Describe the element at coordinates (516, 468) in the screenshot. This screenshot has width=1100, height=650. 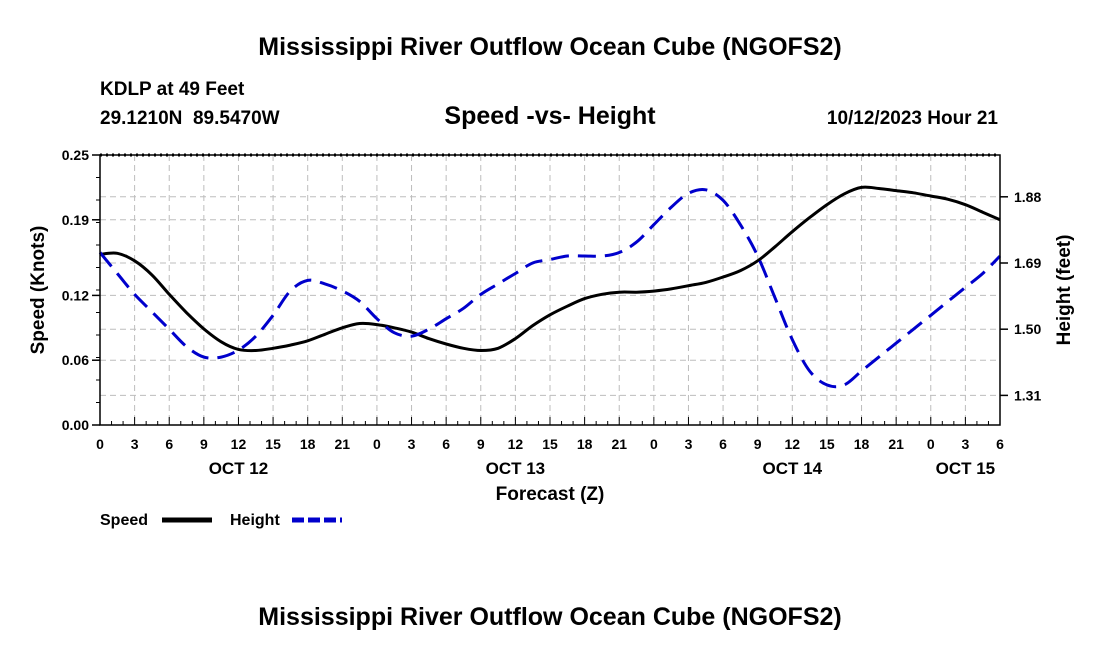
I see `day-label: OCT 13` at that location.